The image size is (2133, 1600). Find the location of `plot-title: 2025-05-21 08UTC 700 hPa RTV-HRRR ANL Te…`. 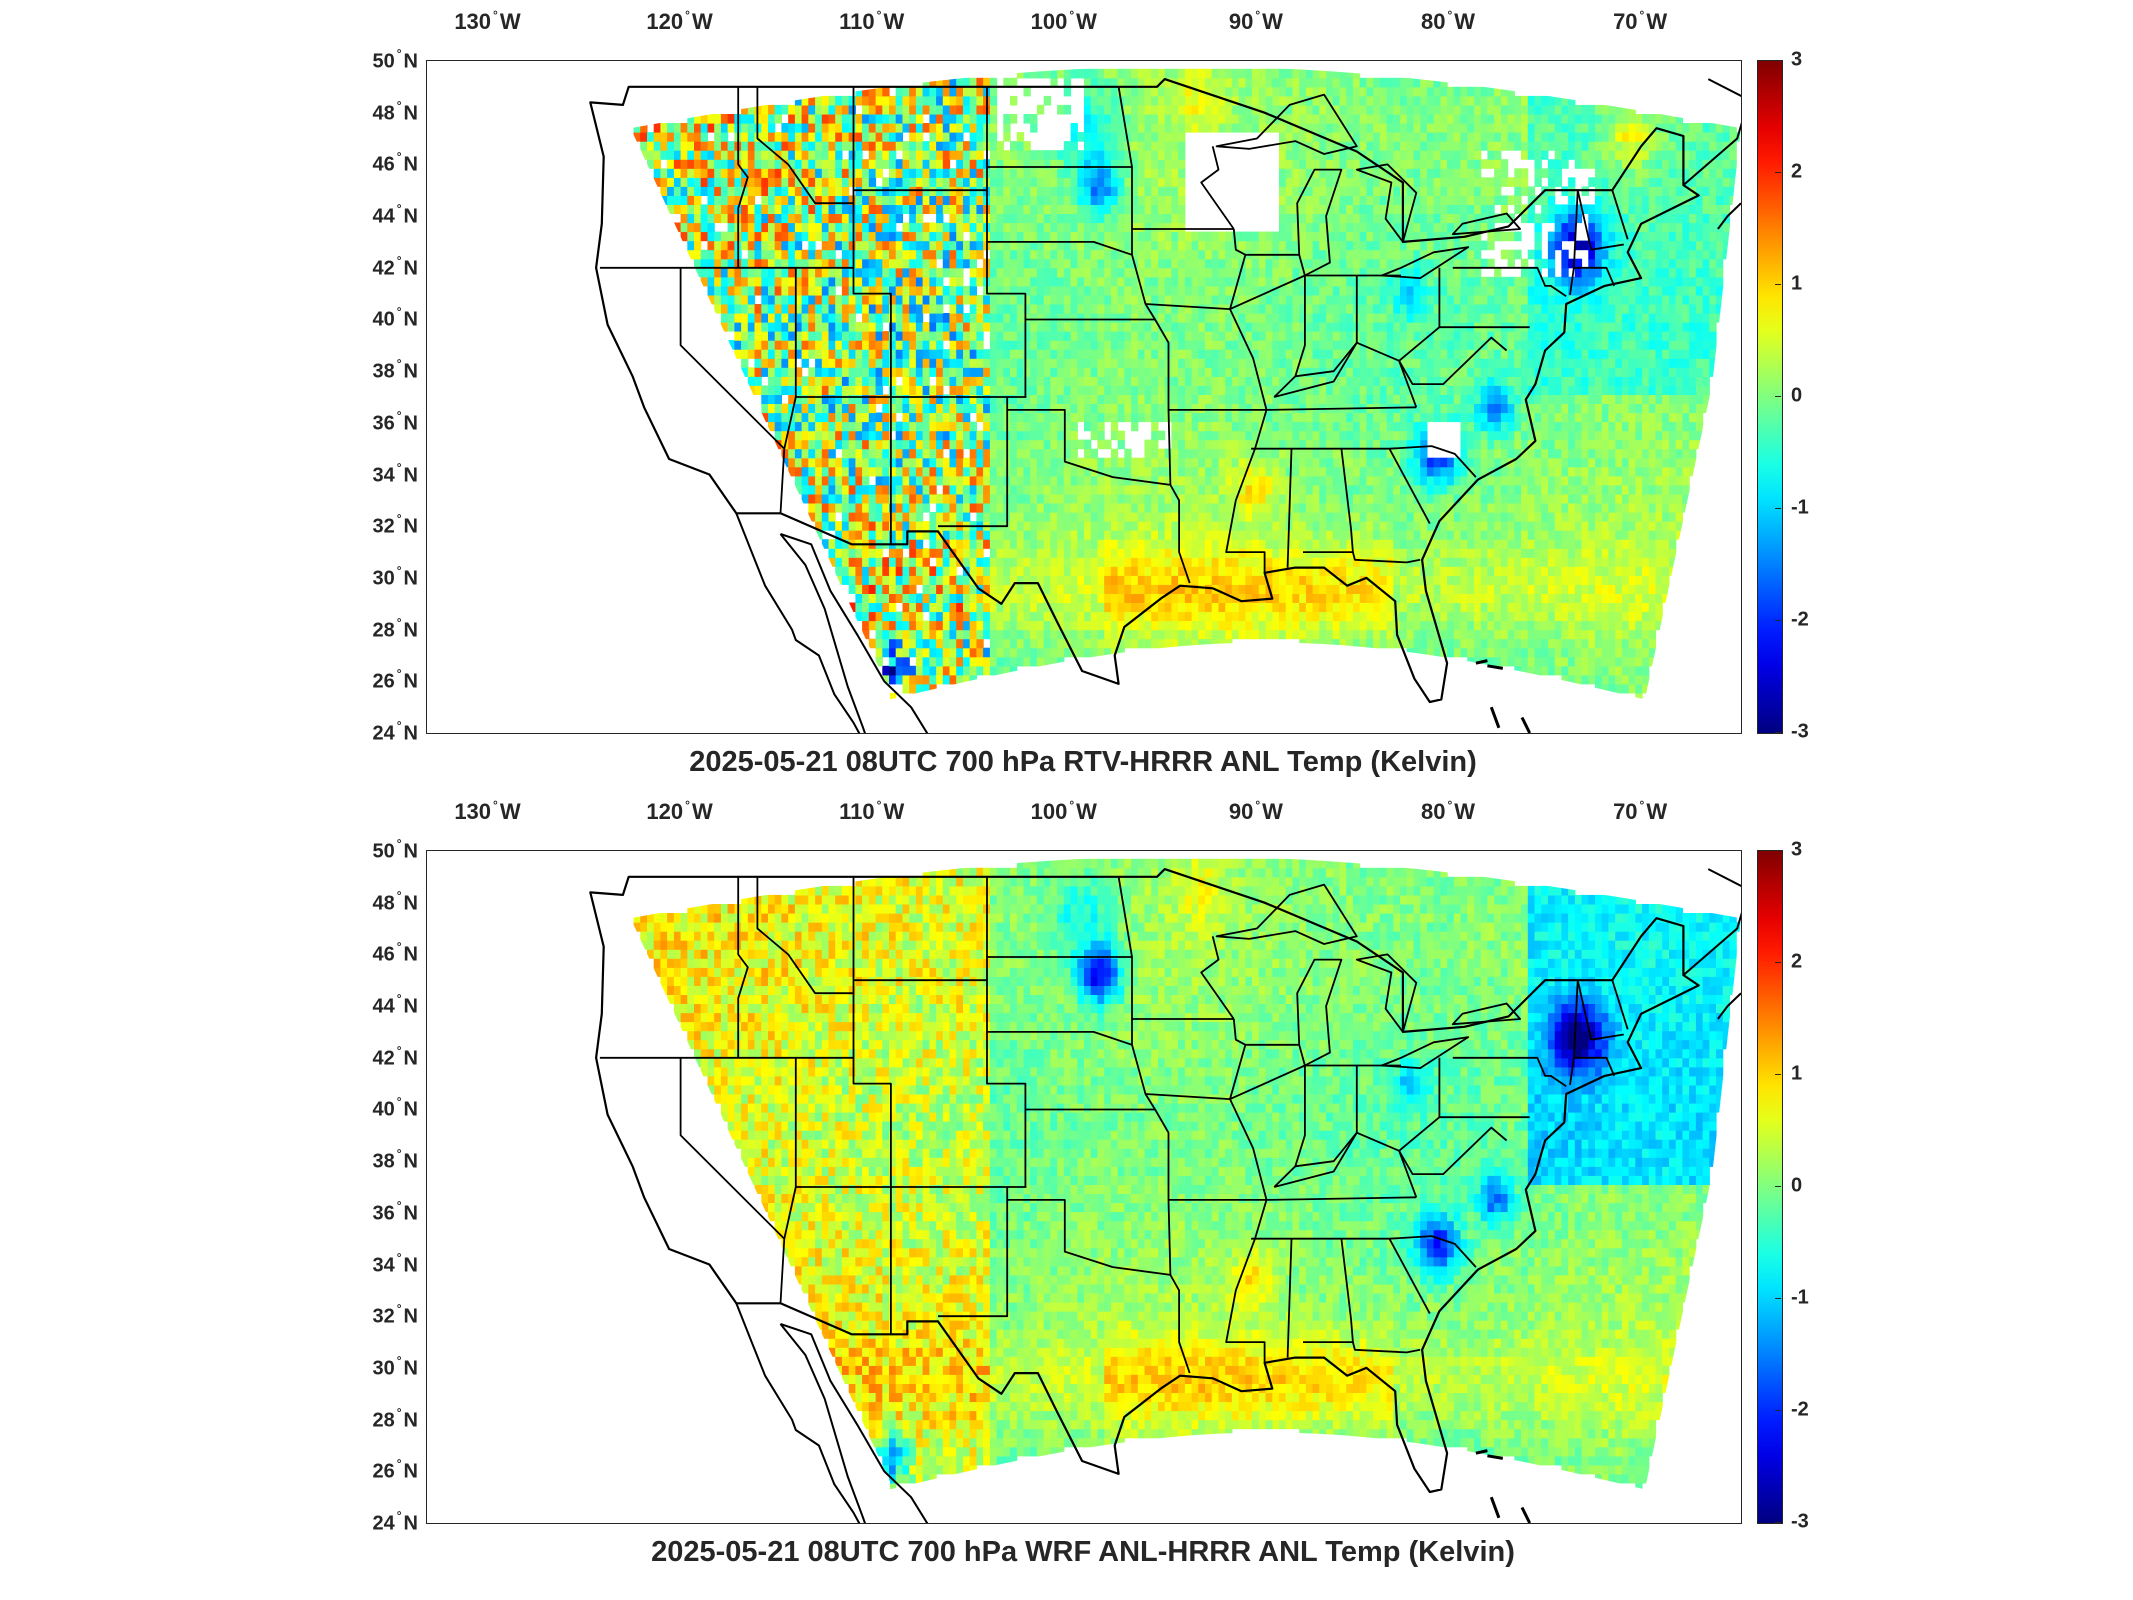

plot-title: 2025-05-21 08UTC 700 hPa RTV-HRRR ANL Te… is located at coordinates (1083, 762).